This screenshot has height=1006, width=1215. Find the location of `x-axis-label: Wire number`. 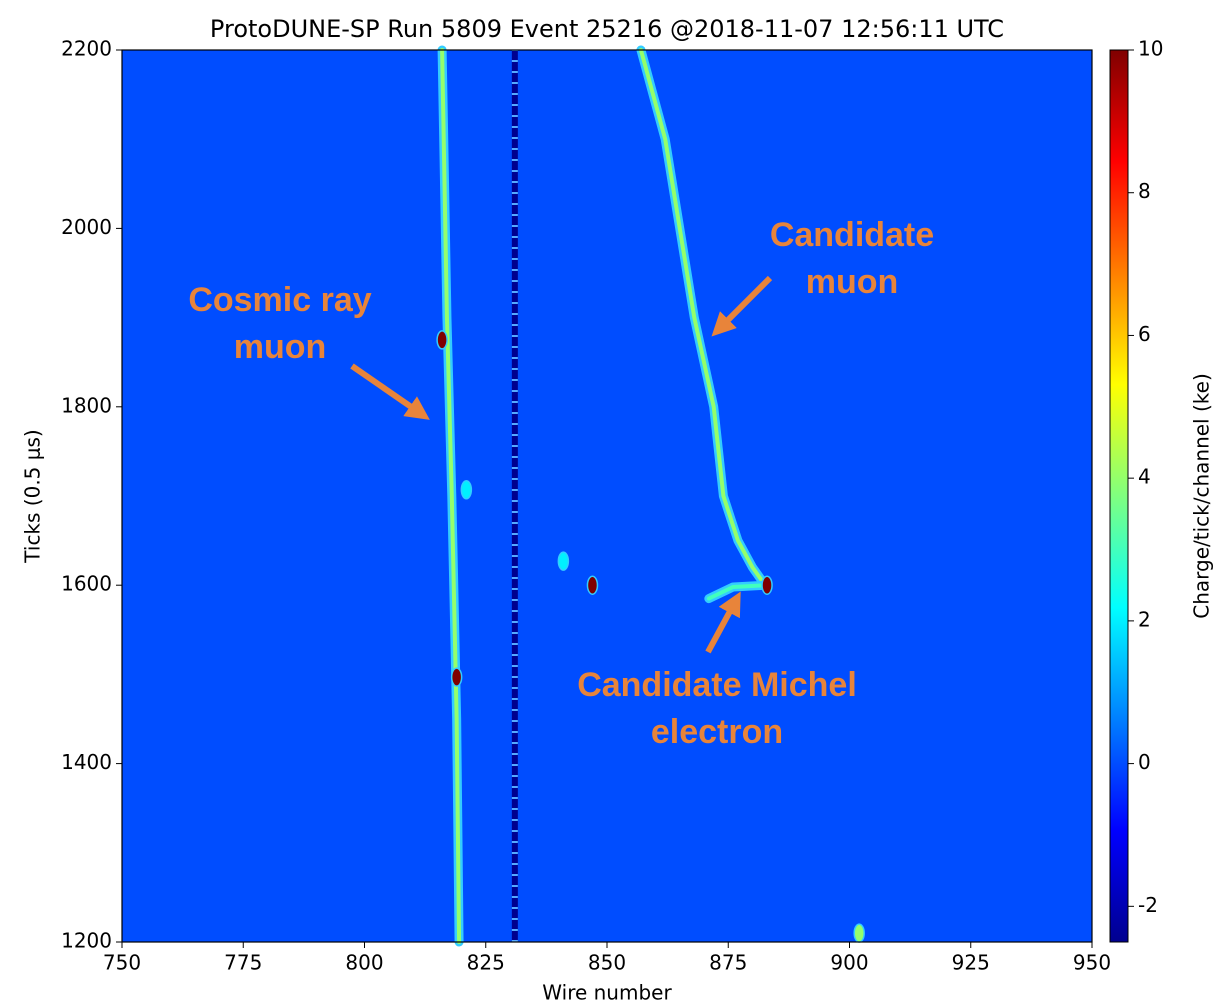

x-axis-label: Wire number is located at coordinates (607, 993).